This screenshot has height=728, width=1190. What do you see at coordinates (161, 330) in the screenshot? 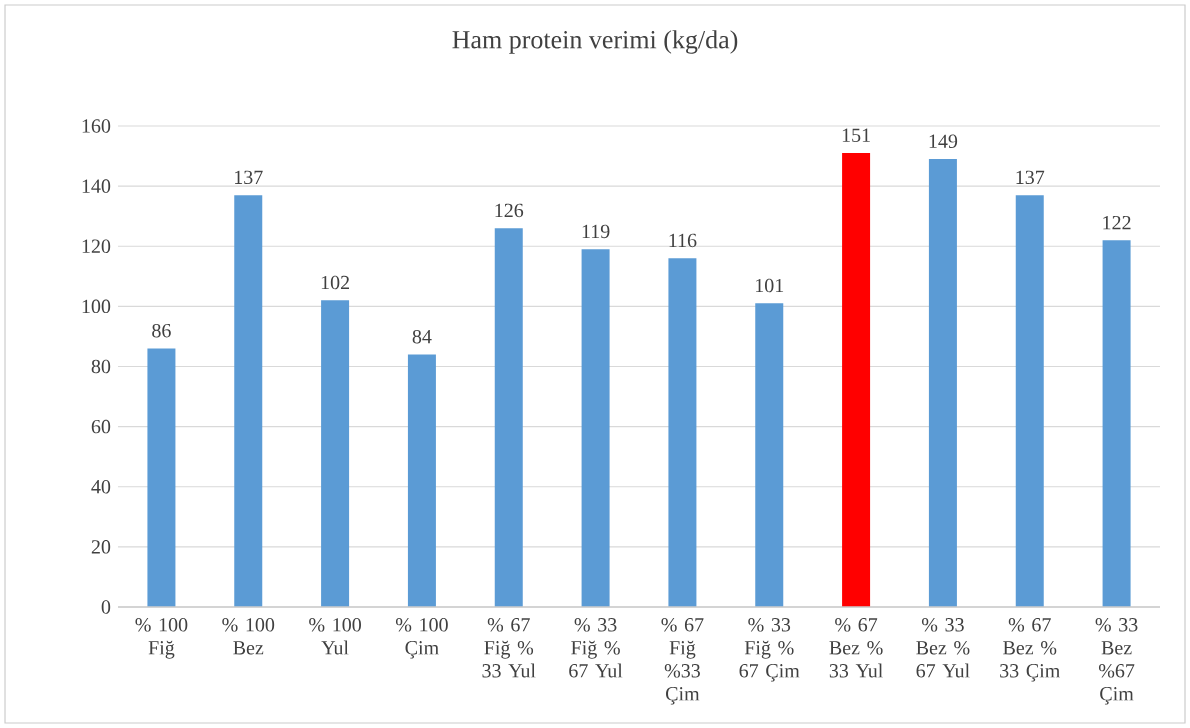
I see `data-label: 86` at bounding box center [161, 330].